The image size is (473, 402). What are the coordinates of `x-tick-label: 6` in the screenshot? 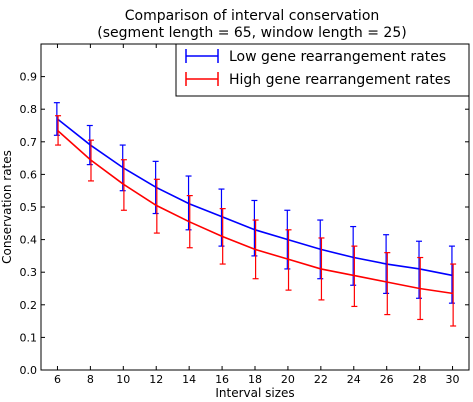 It's located at (57, 379).